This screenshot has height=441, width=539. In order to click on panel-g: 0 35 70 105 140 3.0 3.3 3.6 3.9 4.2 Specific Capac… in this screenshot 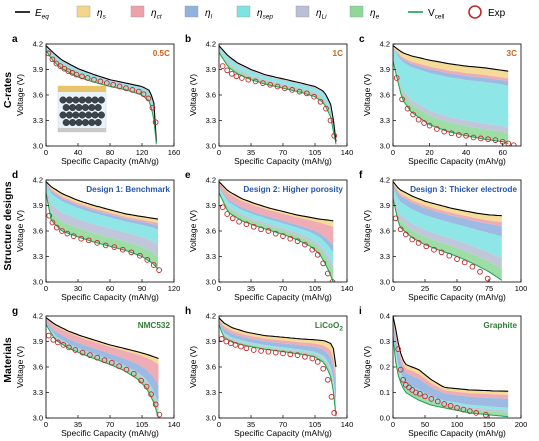, I will do `click(96, 372)`.